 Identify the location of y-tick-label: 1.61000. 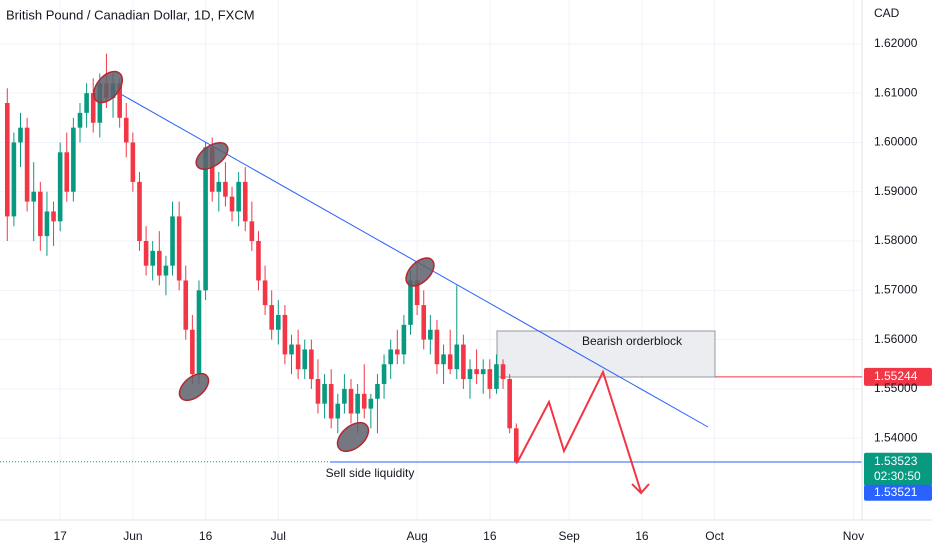
(896, 92).